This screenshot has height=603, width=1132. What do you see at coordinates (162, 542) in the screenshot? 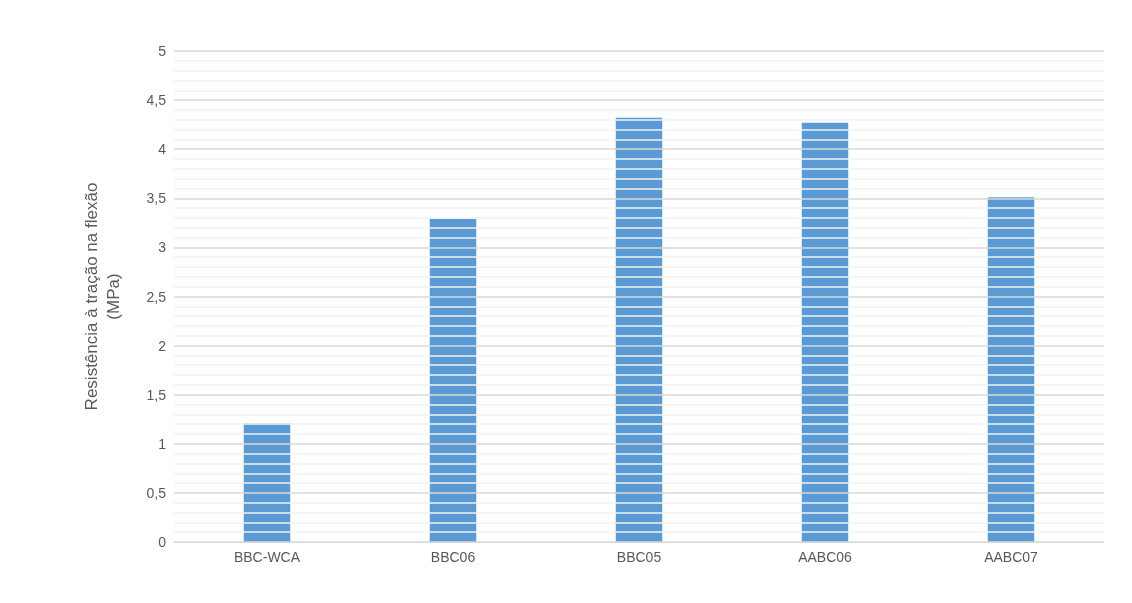
I see `y-tick-label: 0` at bounding box center [162, 542].